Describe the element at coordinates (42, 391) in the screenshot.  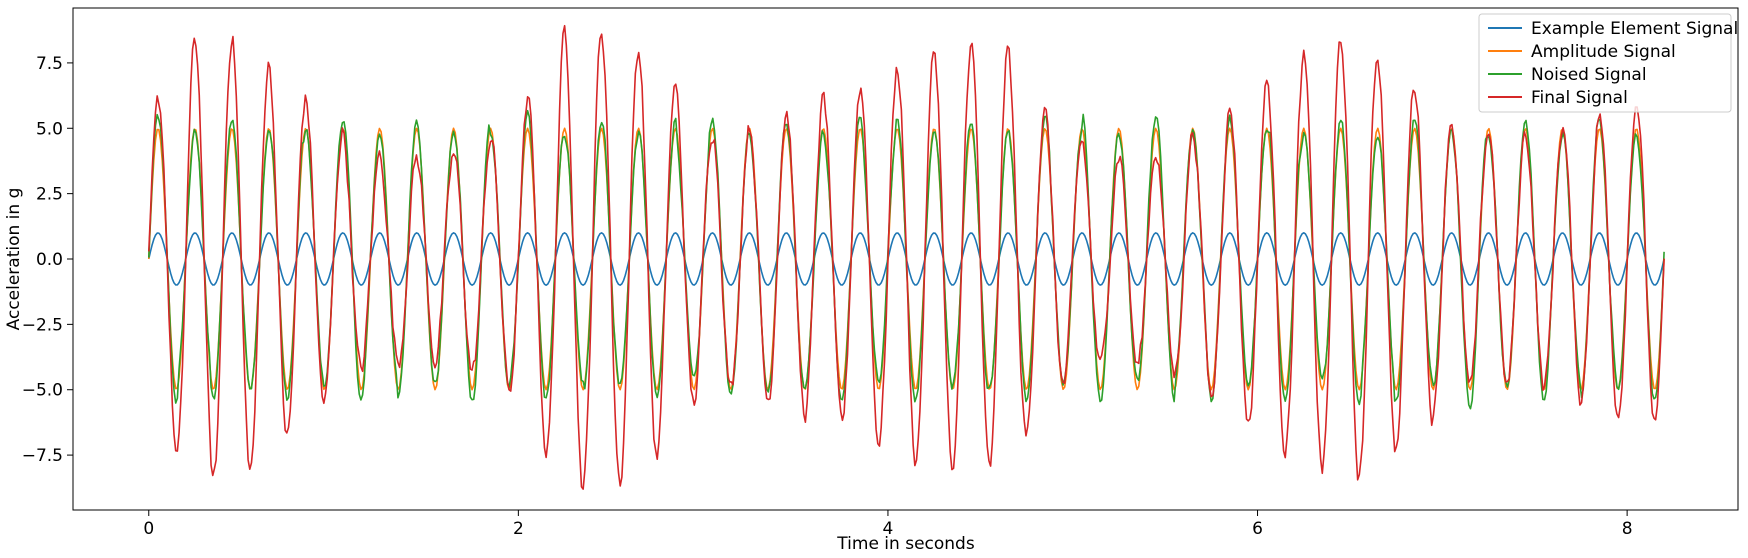
I see `y-tick-label: −5.0` at that location.